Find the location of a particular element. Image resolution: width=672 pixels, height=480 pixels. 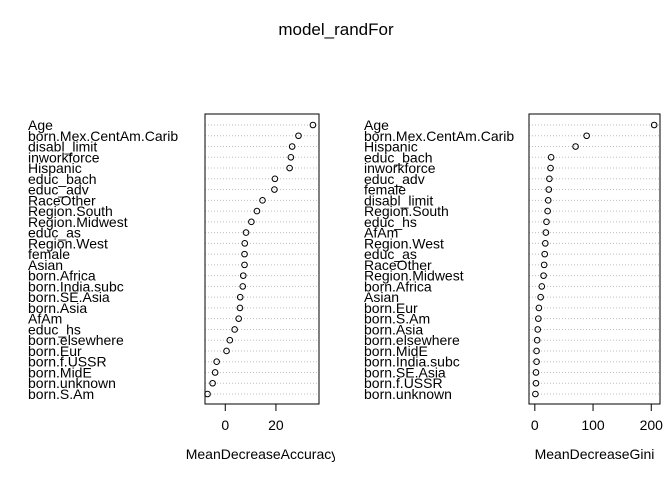

category-label: Asian is located at coordinates (381, 297).